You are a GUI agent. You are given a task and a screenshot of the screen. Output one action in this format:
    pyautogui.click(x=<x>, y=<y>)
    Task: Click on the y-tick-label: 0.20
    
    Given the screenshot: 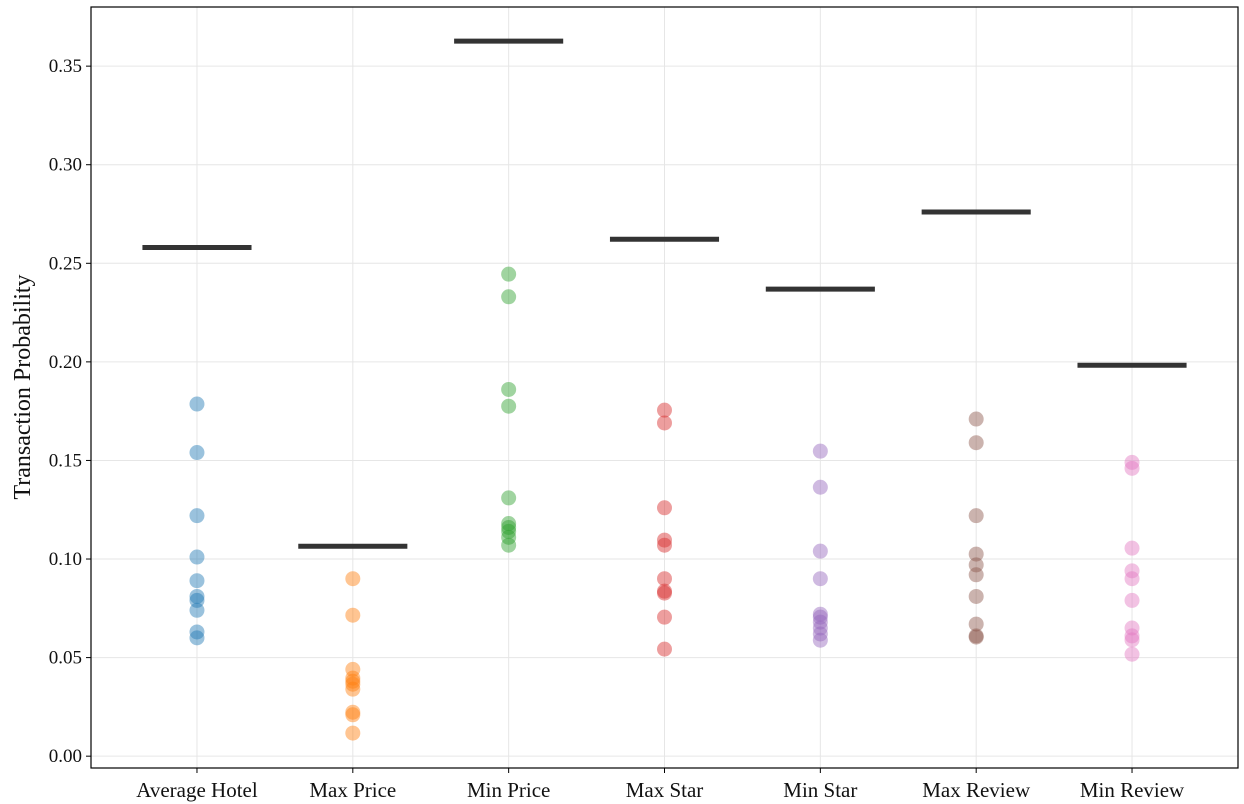 What is the action you would take?
    pyautogui.click(x=65, y=362)
    